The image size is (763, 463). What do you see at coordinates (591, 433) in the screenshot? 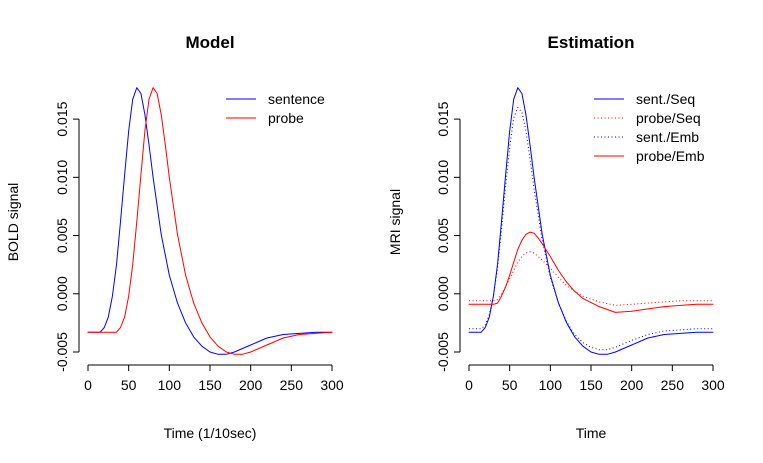
I see `estimation-x-axis-label: Time` at bounding box center [591, 433].